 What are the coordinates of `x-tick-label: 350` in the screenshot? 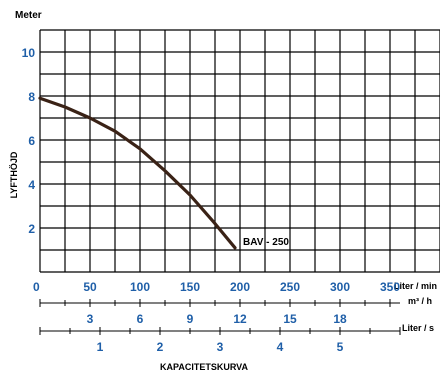 It's located at (390, 287).